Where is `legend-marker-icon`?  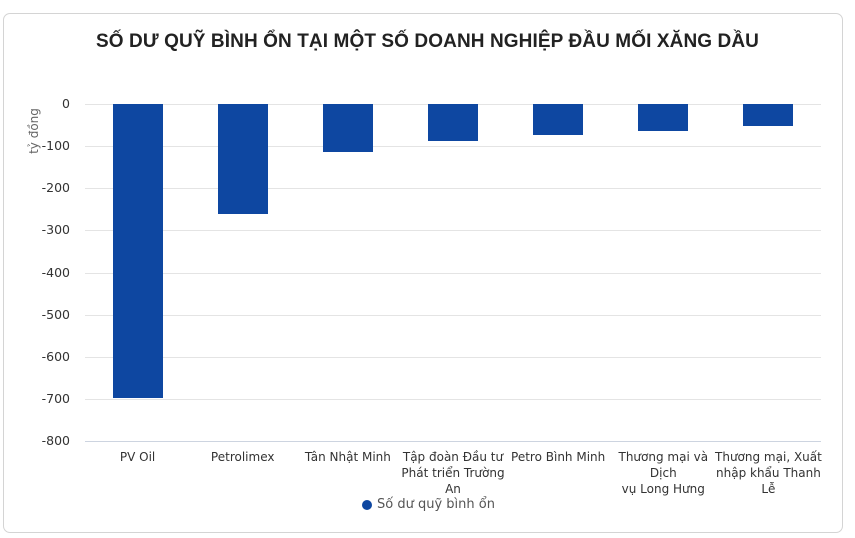 legend-marker-icon is located at coordinates (367, 504).